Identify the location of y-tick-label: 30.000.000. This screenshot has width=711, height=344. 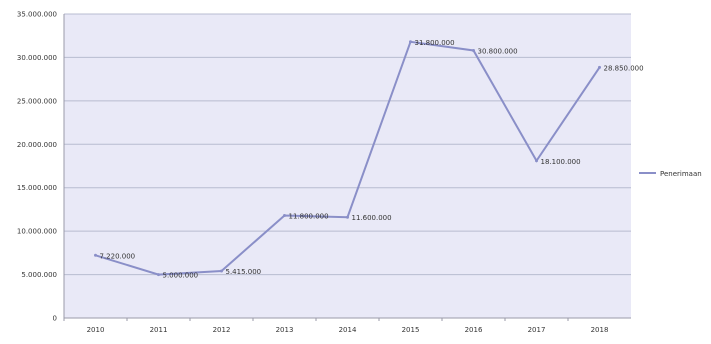
(37, 58).